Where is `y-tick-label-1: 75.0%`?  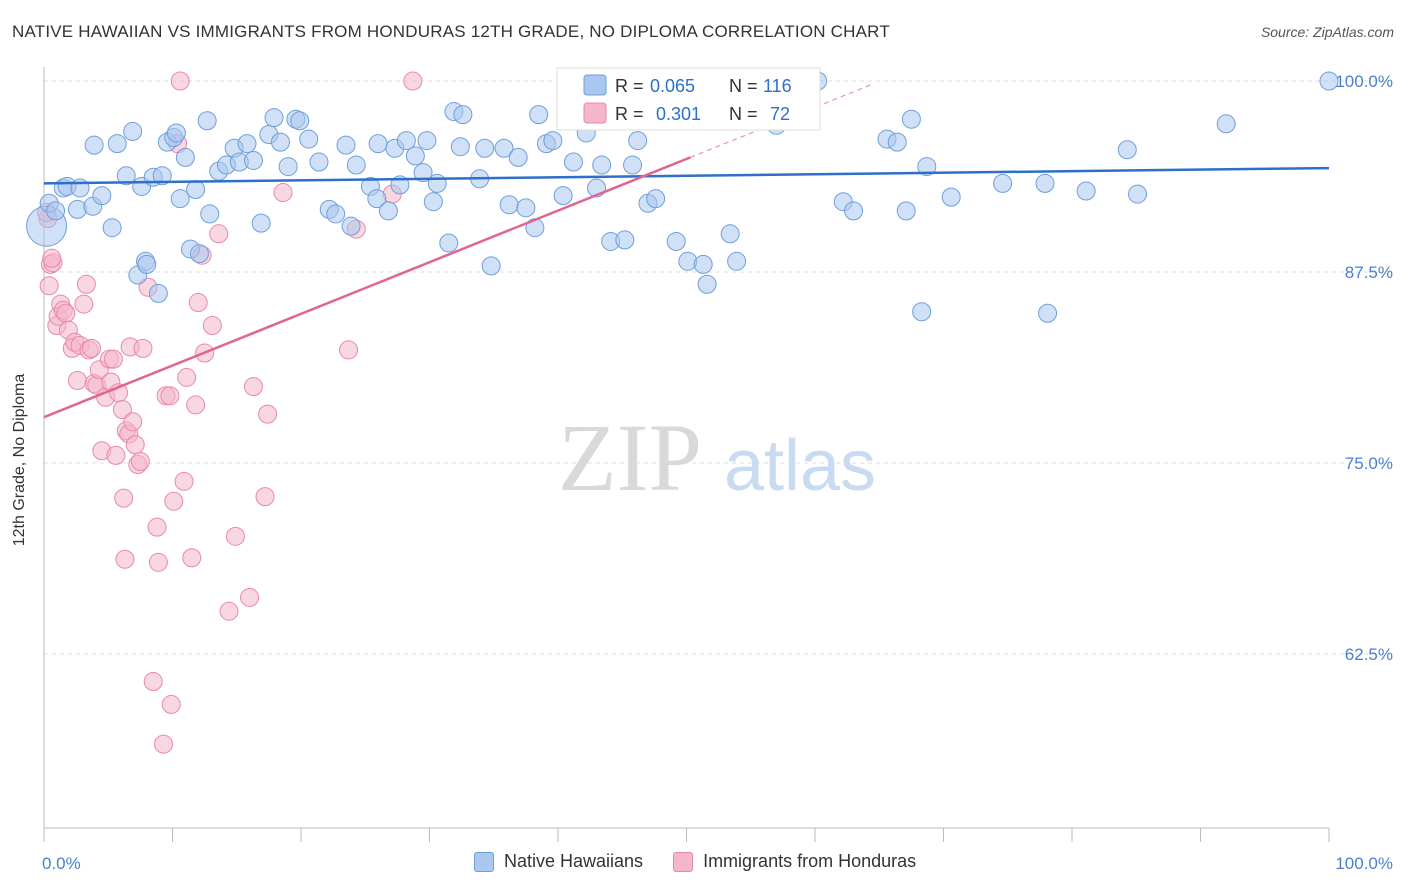 y-tick-label-1: 75.0% is located at coordinates (1369, 463).